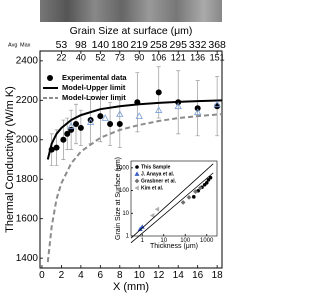  I want to click on x-tick-label: 8, so click(120, 275).